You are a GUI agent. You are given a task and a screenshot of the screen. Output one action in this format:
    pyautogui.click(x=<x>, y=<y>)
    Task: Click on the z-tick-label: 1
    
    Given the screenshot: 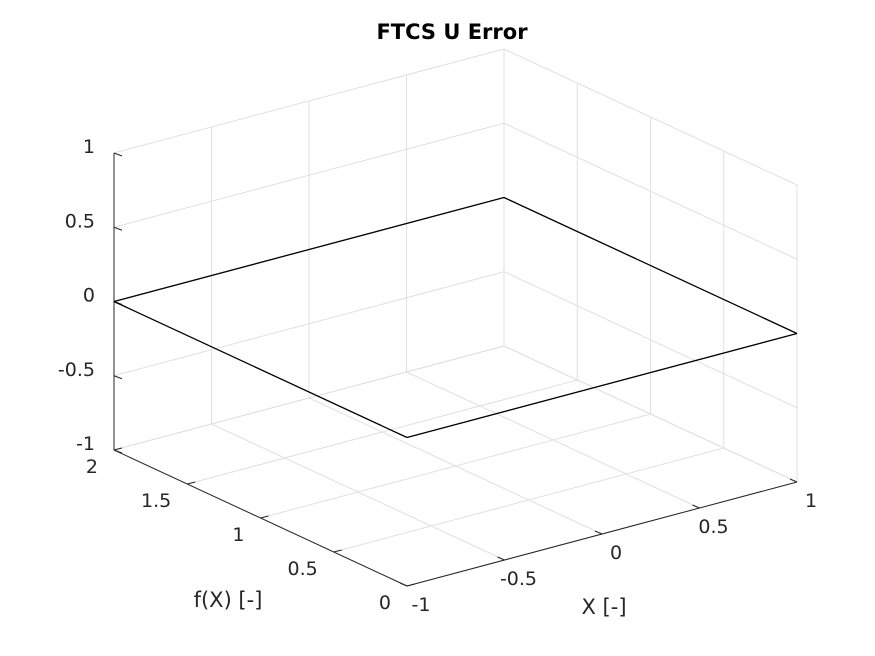 What is the action you would take?
    pyautogui.click(x=89, y=147)
    